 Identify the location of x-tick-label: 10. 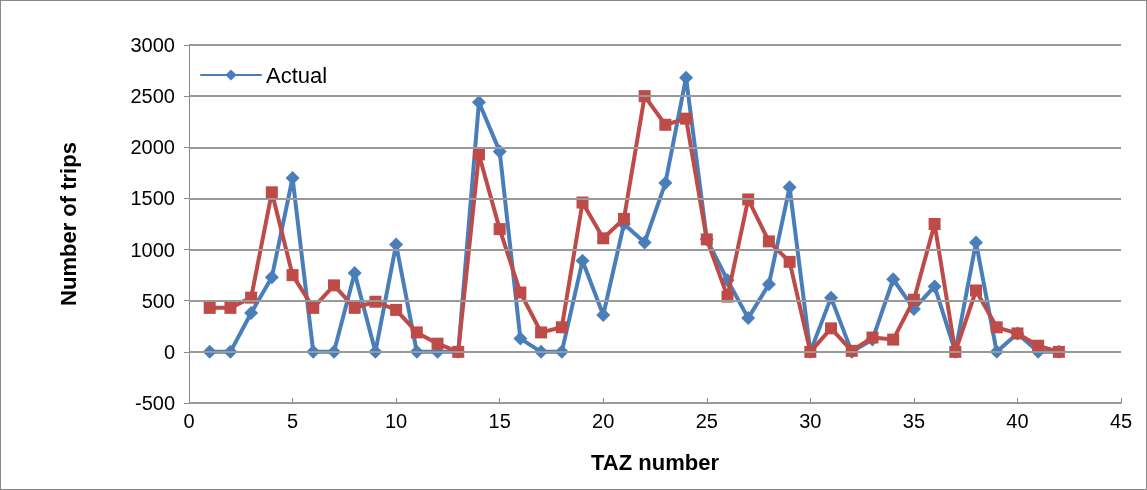
(396, 421).